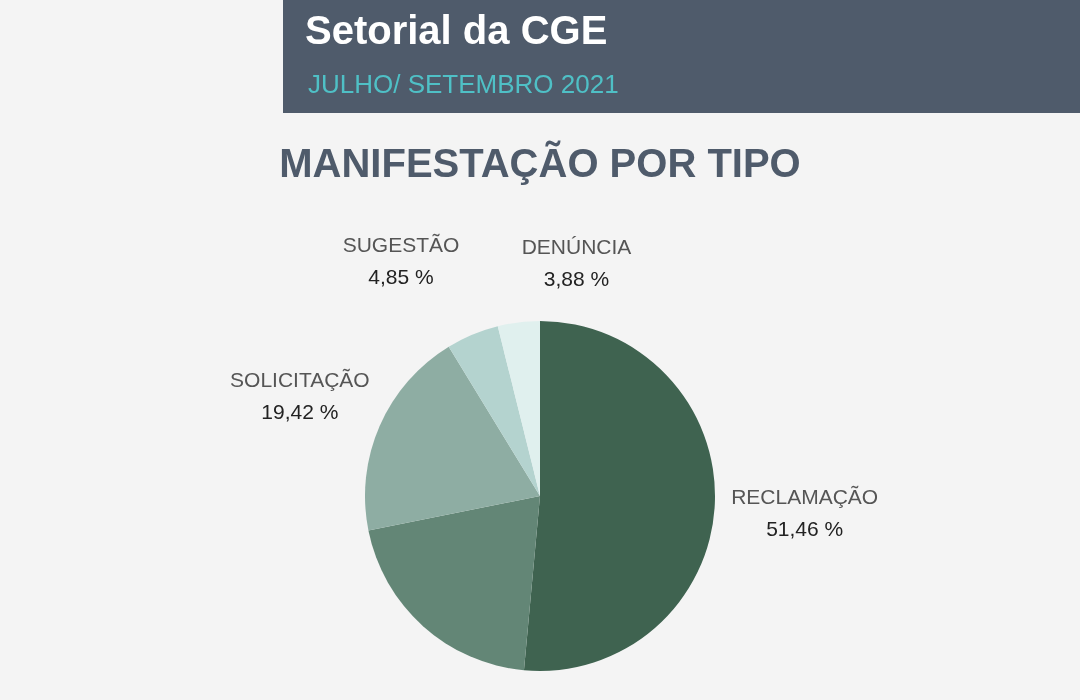 The height and width of the screenshot is (700, 1080). What do you see at coordinates (540, 163) in the screenshot?
I see `chart-title: MANIFESTAÇÃO POR TIPO` at bounding box center [540, 163].